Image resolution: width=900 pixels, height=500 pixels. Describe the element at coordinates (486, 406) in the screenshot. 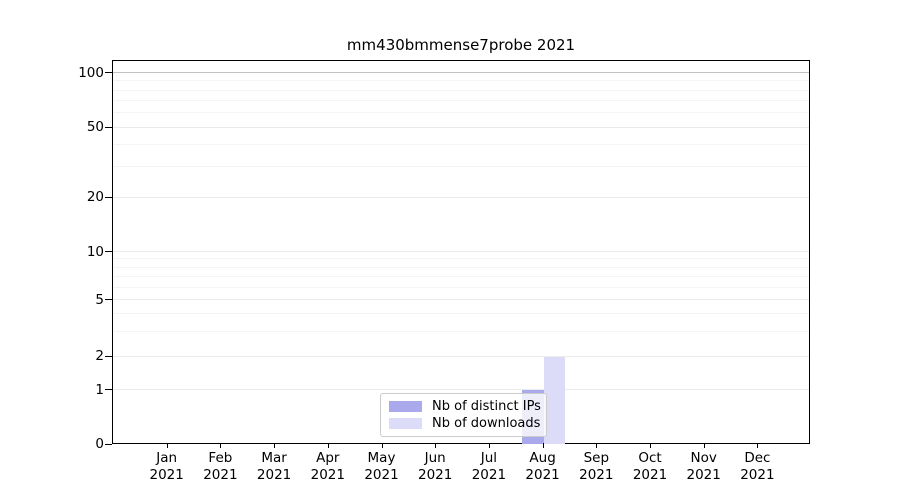

I see `legend-label: Nb of distinct IPs` at that location.